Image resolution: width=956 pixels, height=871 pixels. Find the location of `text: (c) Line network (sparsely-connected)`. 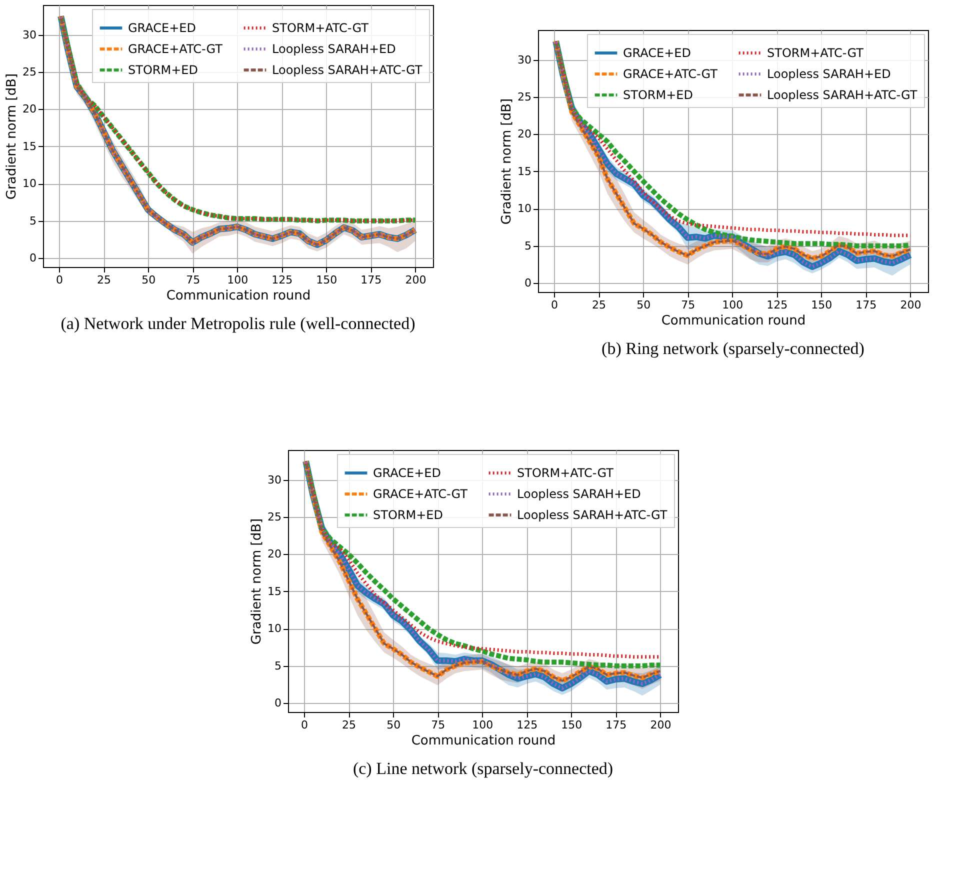

text: (c) Line network (sparsely-connected) is located at coordinates (483, 768).